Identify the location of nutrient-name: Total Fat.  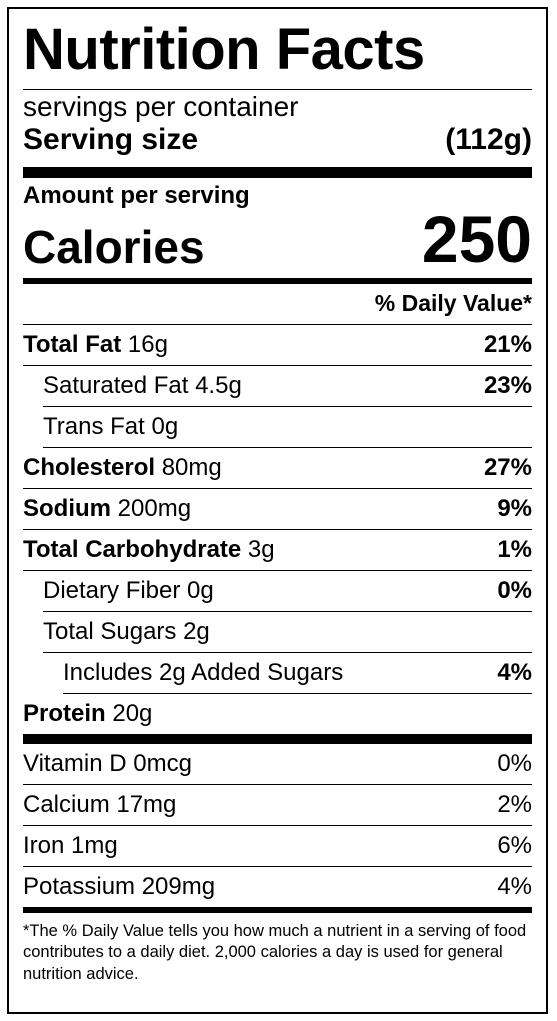
(72, 344).